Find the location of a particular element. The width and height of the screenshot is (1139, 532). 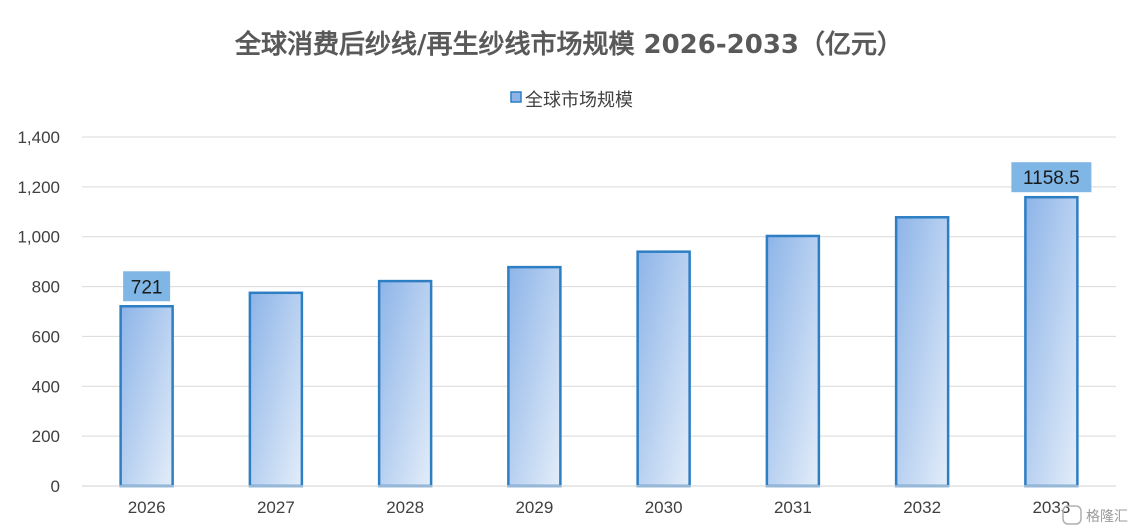

y-axis: 0 200 400 600 800 1,000 1,200 1,400 is located at coordinates (38, 312).